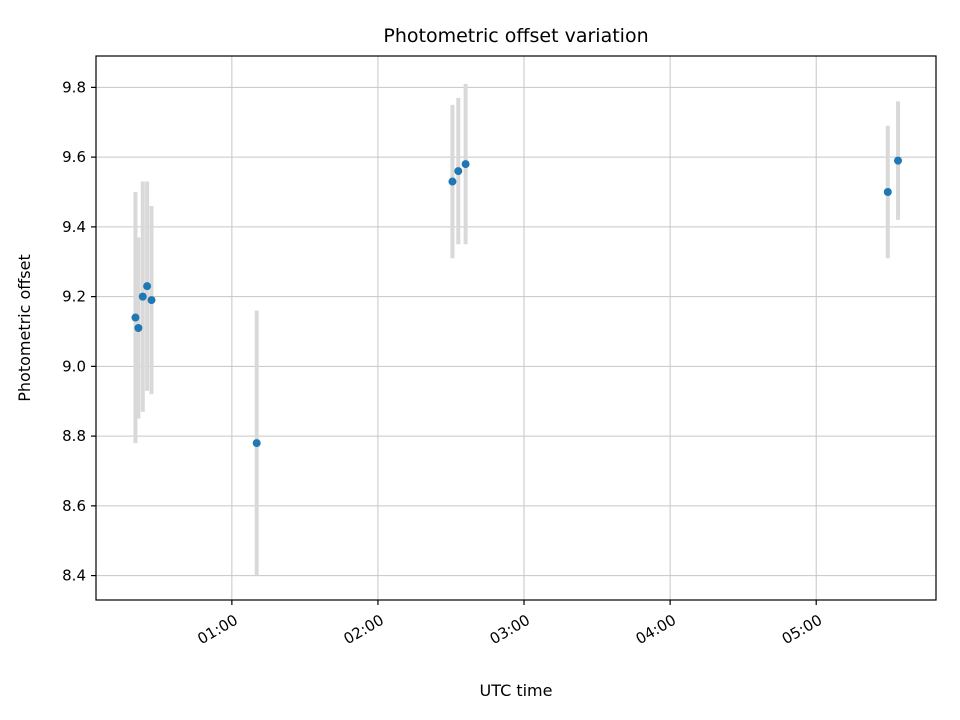  I want to click on y-axis-label: Photometric offset, so click(24, 328).